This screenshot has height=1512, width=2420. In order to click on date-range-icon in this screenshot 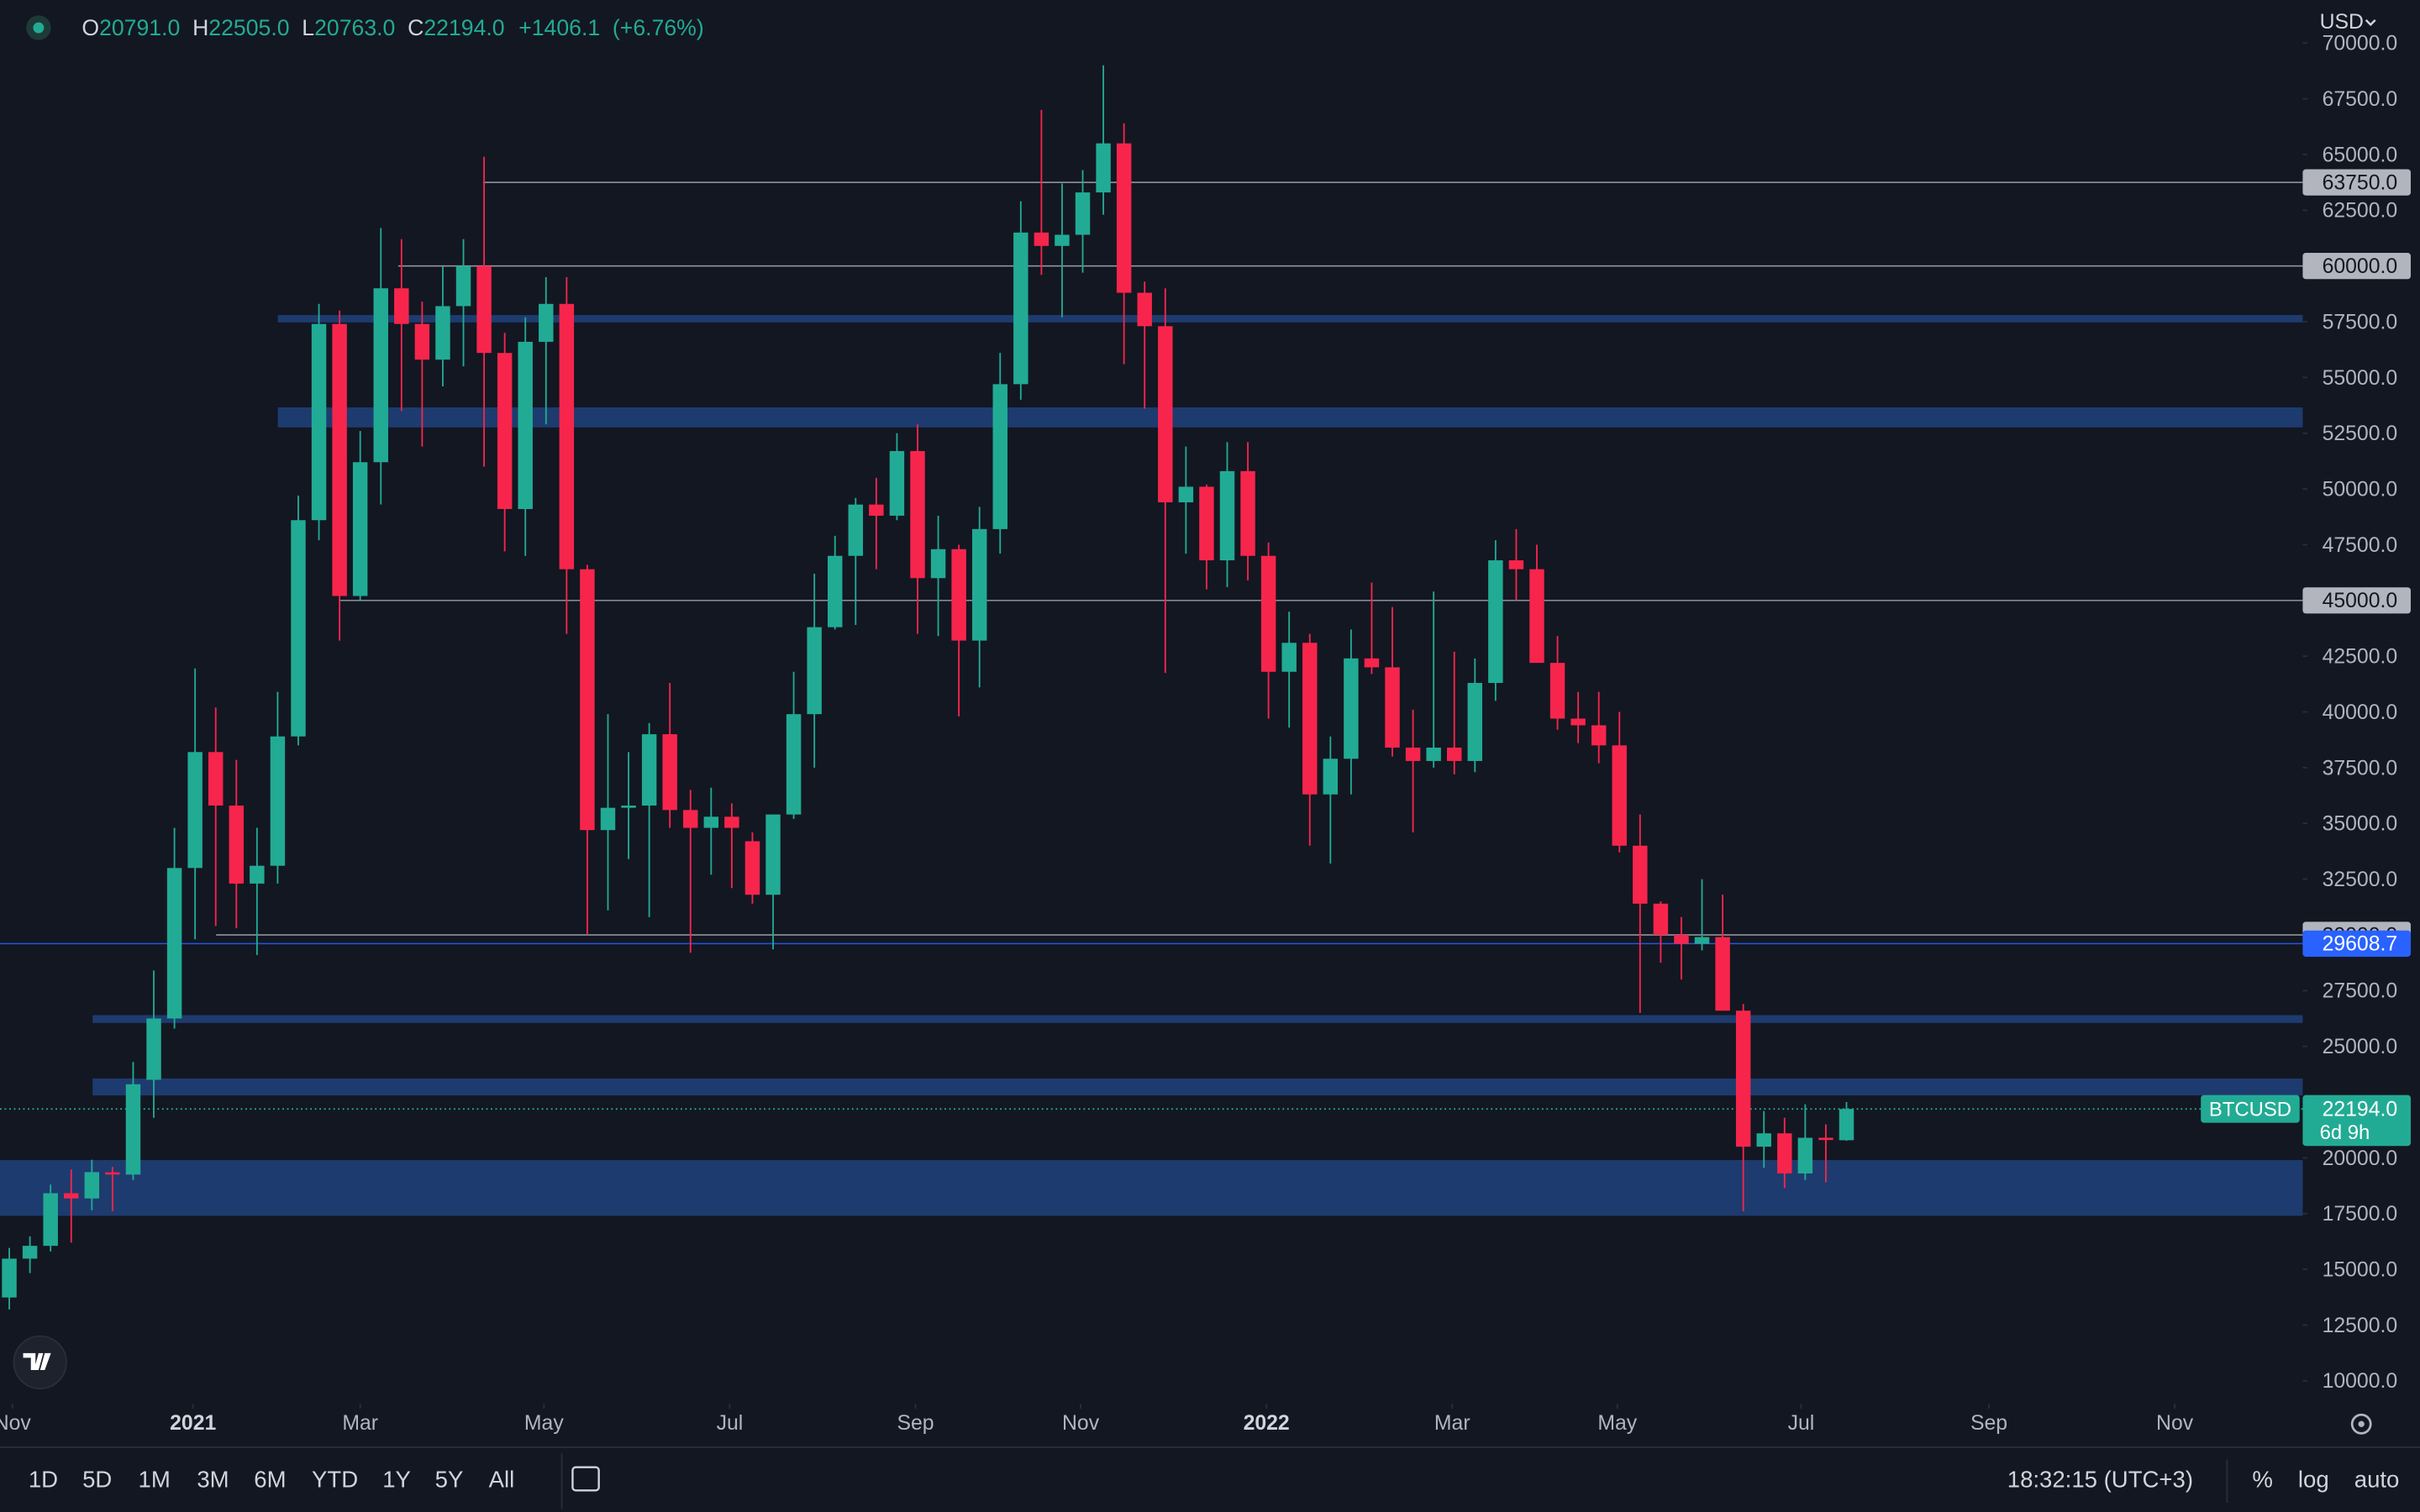, I will do `click(585, 1479)`.